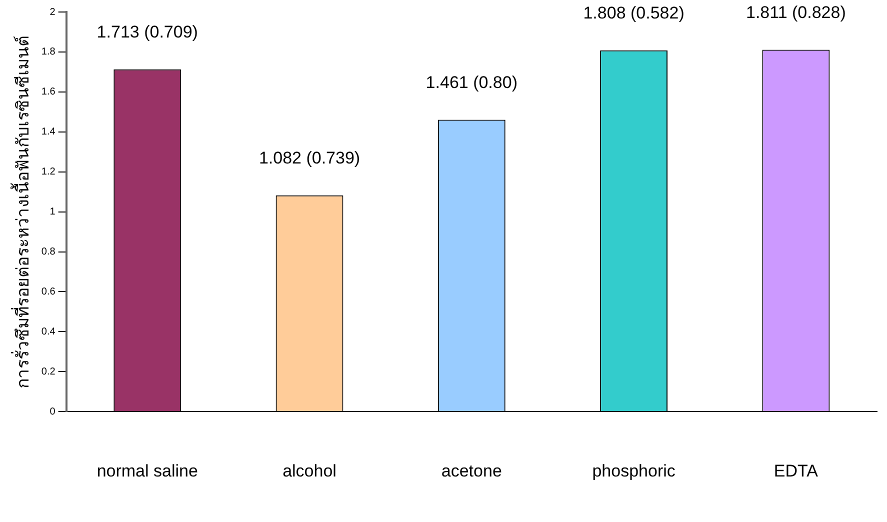  I want to click on y-tick-label: 1.6, so click(48, 92).